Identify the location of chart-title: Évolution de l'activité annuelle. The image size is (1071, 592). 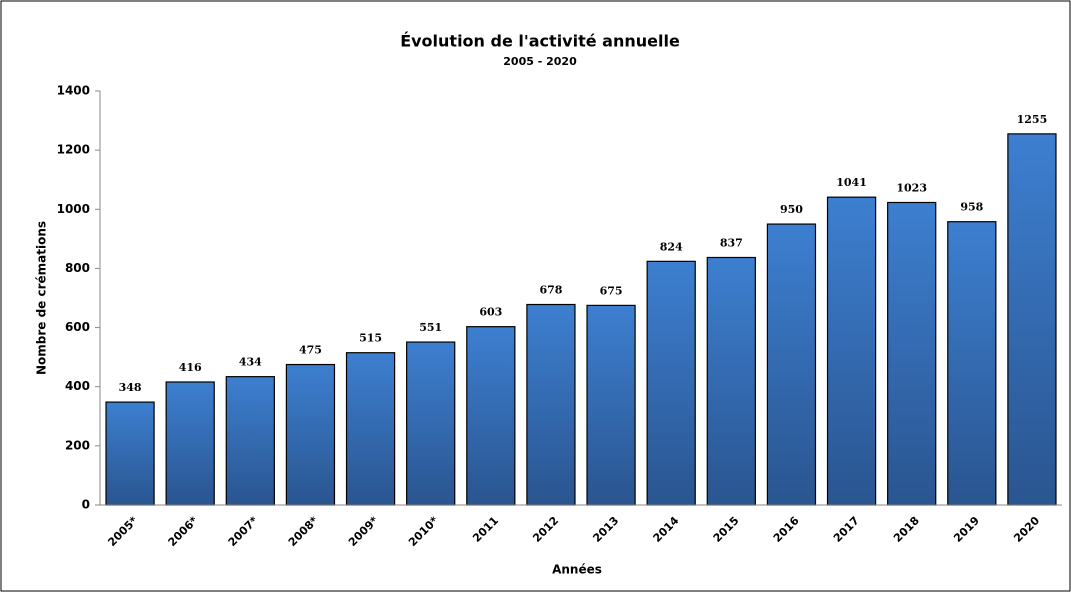
(540, 41).